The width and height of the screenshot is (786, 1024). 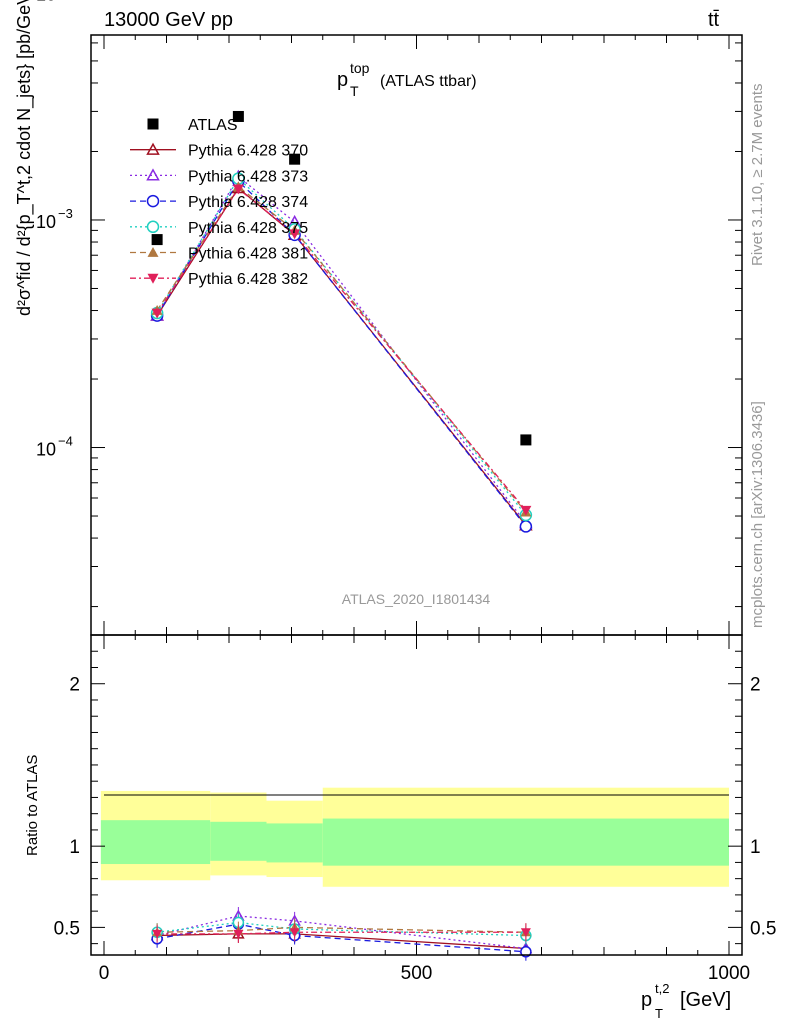 I want to click on main-y-tick-label: 10 −3, so click(x=54, y=219).